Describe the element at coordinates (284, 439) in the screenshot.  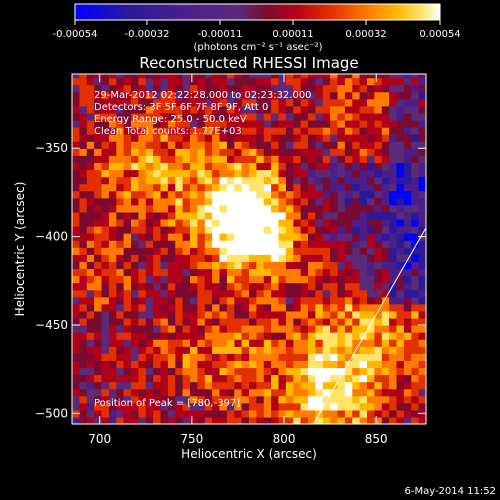
I see `x-tick-label: 800` at that location.